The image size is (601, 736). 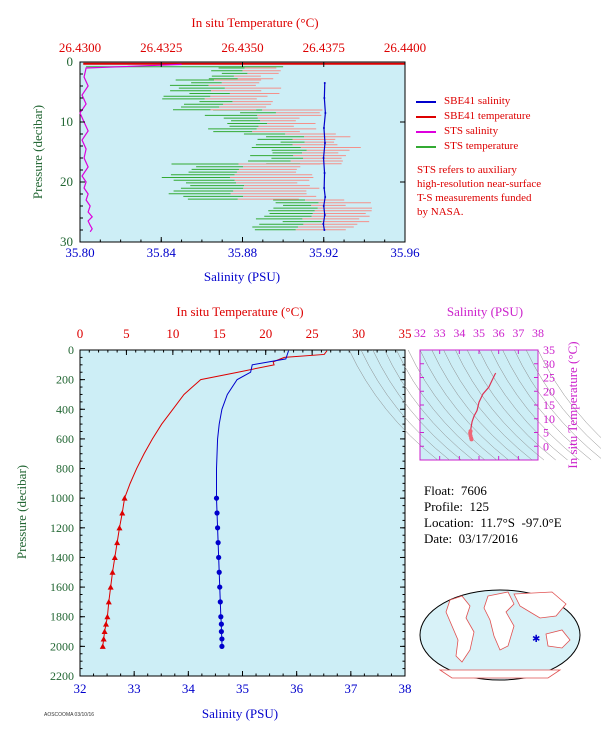 I want to click on map-land-australia, so click(x=558, y=639).